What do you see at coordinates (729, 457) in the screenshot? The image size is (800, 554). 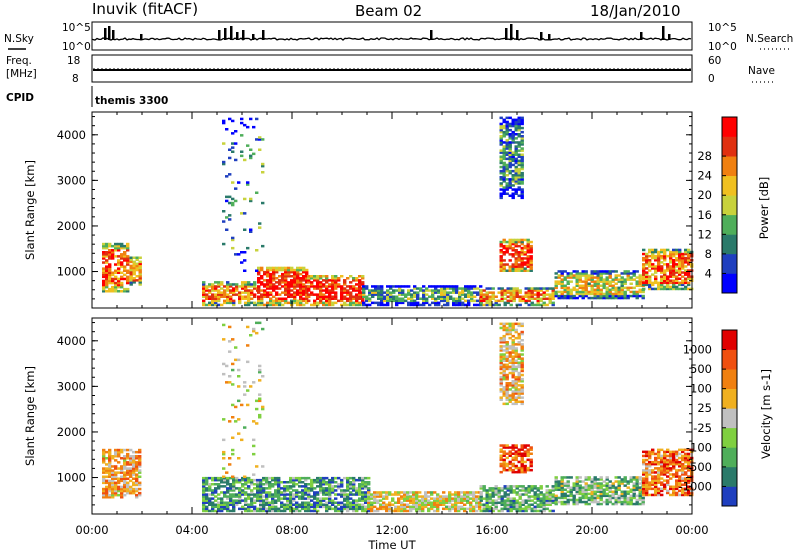 I see `velocity-colorbar-swatch` at bounding box center [729, 457].